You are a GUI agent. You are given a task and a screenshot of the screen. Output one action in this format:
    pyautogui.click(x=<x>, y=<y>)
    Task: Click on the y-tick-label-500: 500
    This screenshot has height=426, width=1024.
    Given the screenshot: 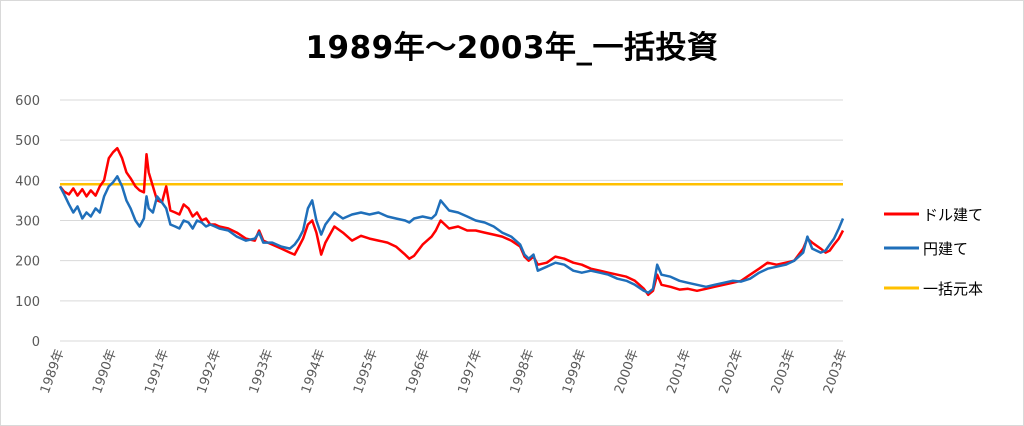 What is the action you would take?
    pyautogui.click(x=27, y=141)
    